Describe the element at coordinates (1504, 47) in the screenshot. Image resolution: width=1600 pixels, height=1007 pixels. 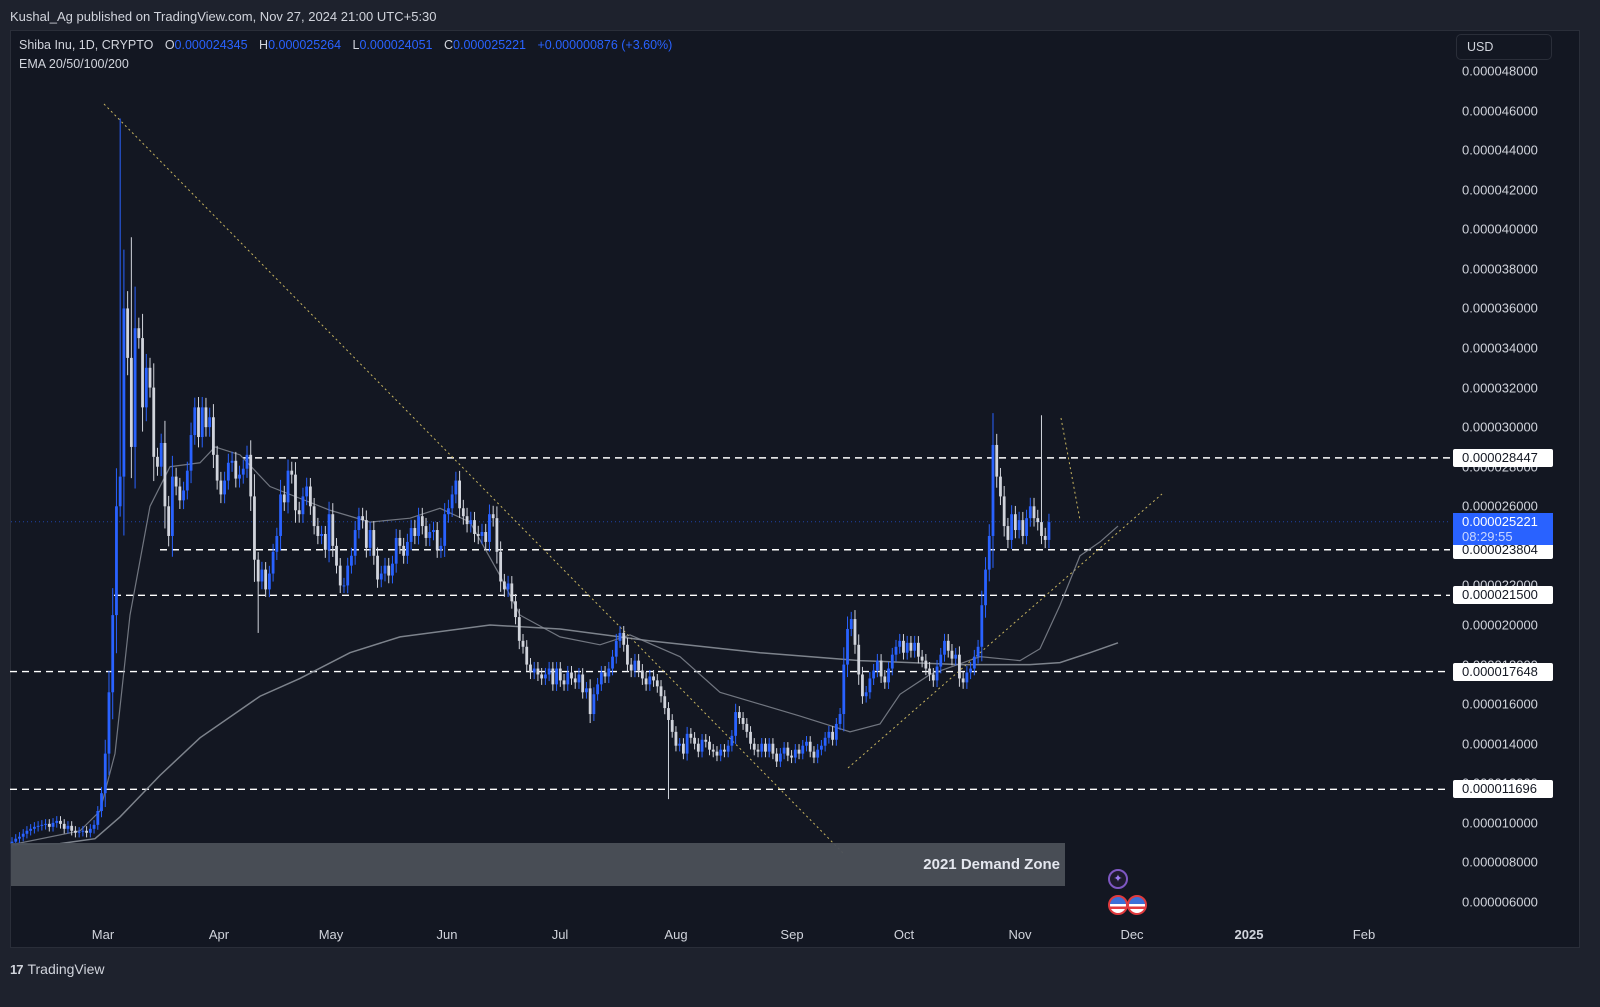
I see `currency-button: USD` at that location.